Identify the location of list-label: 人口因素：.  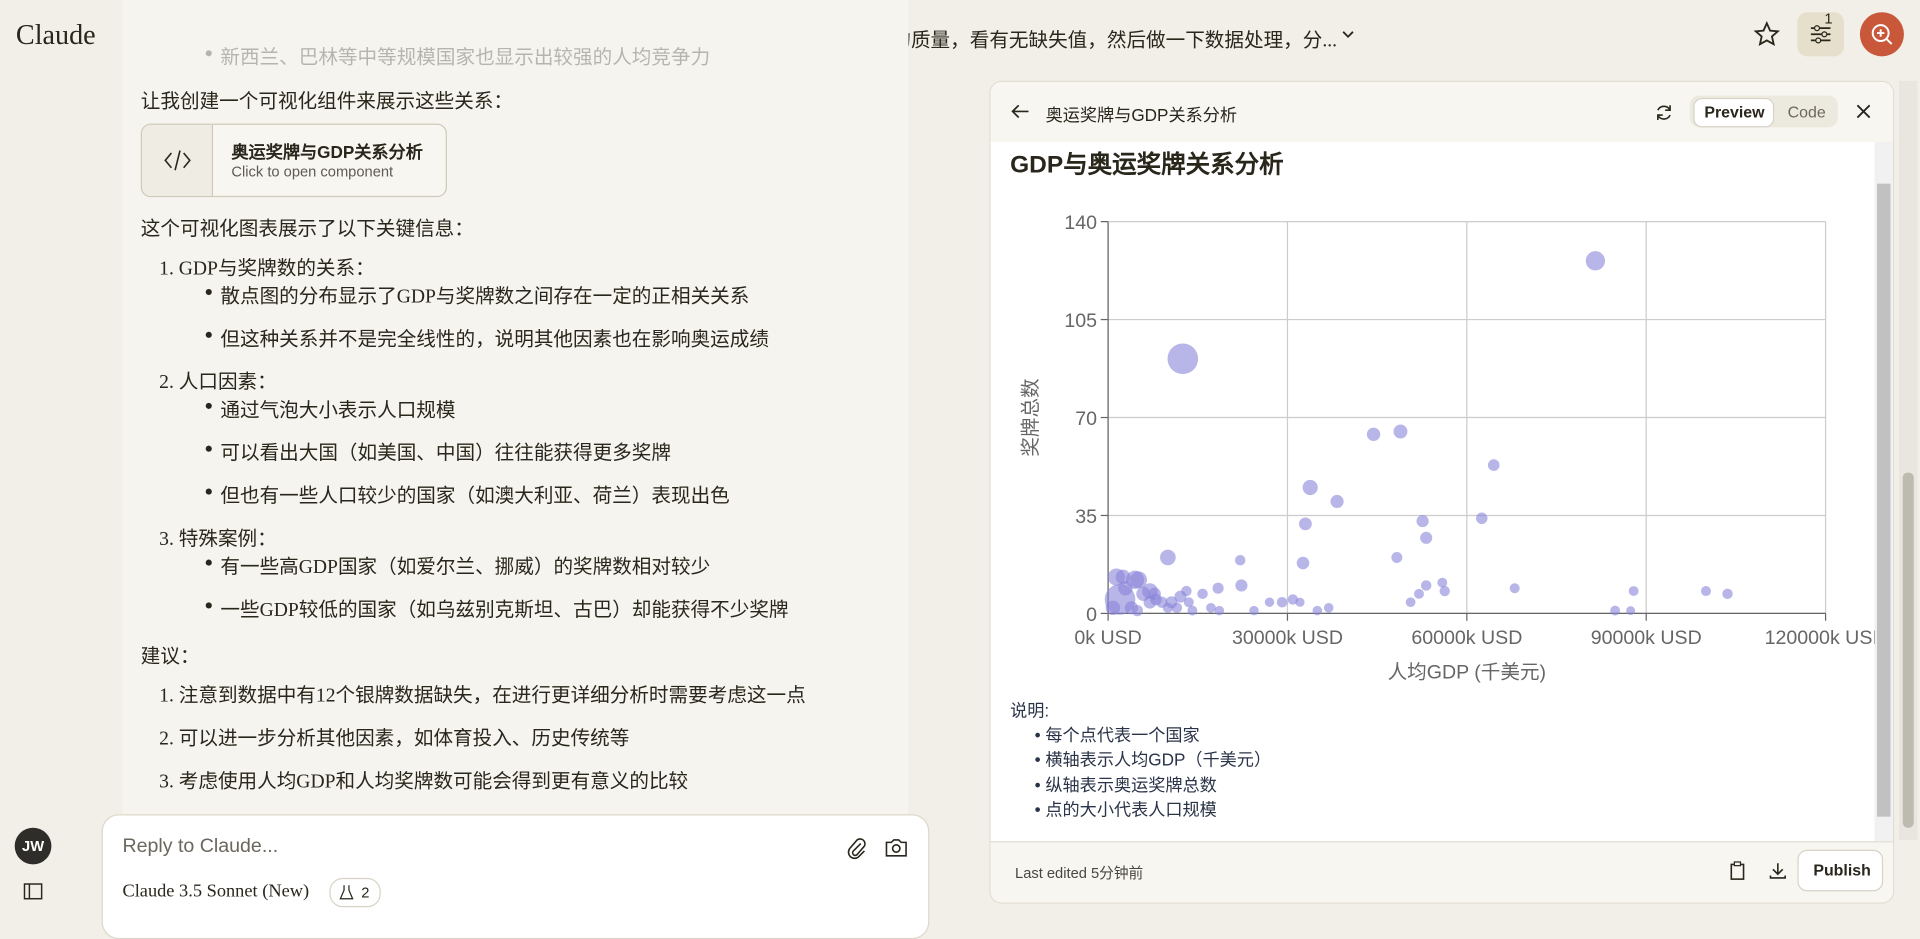
(227, 383).